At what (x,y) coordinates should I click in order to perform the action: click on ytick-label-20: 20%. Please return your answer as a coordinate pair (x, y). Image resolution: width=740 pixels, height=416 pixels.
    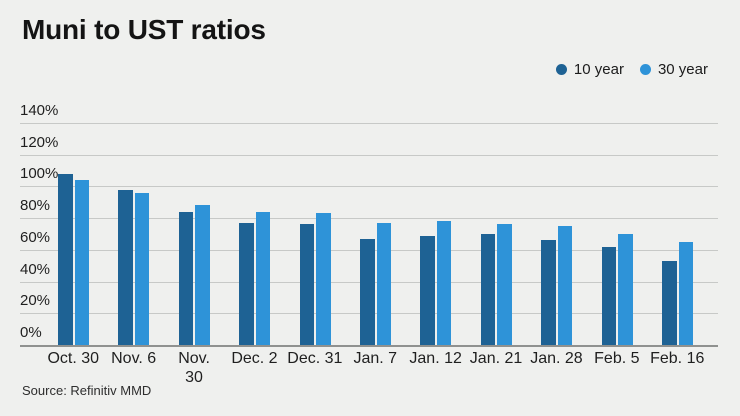
    Looking at the image, I should click on (35, 301).